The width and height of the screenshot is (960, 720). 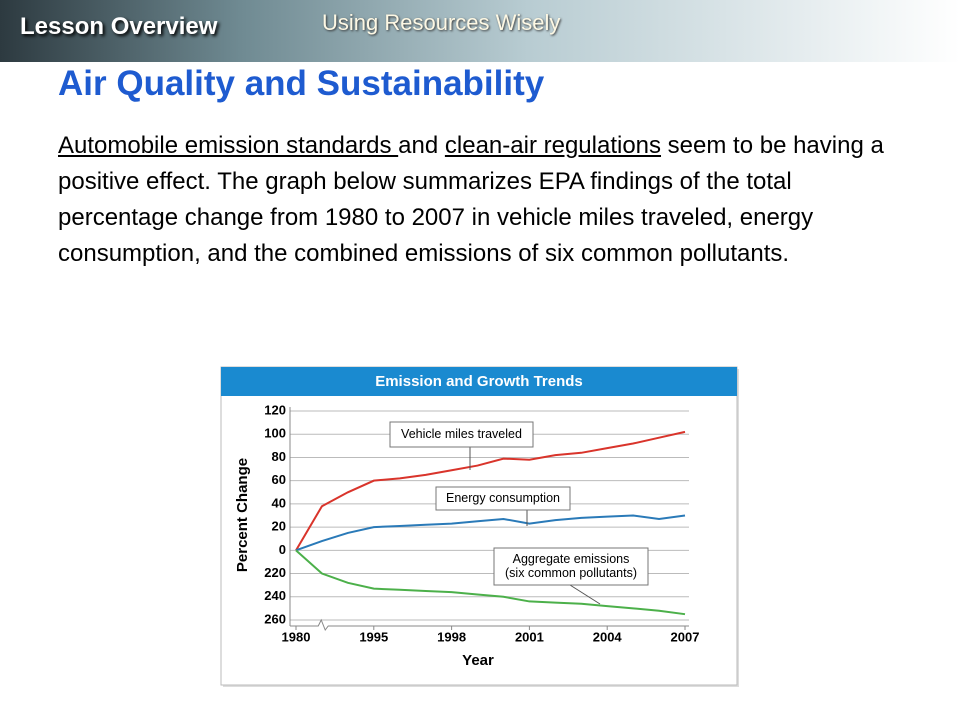 What do you see at coordinates (421, 145) in the screenshot?
I see `body-segment: and` at bounding box center [421, 145].